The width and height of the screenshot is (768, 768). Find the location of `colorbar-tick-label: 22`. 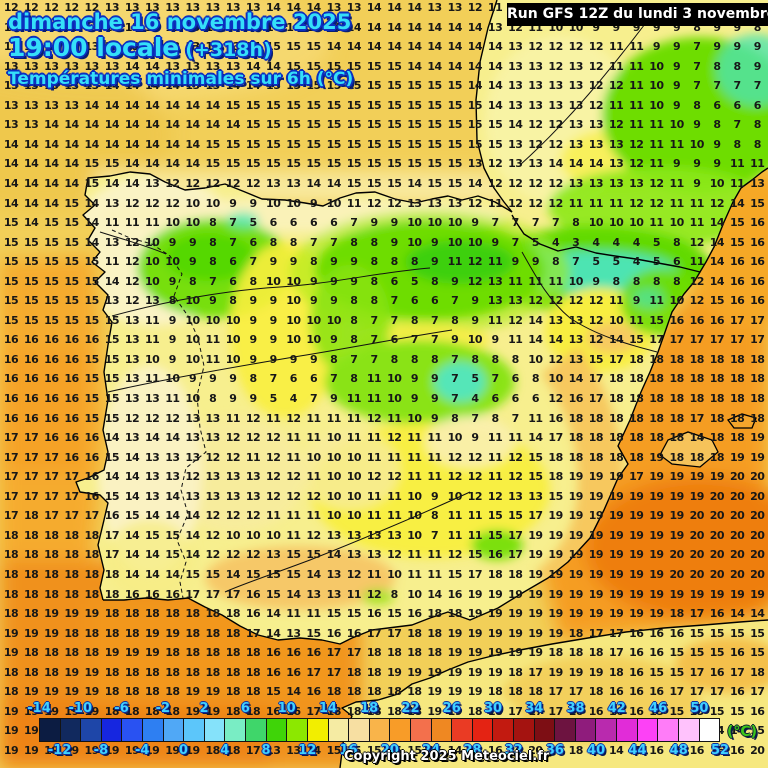

colorbar-tick-label: 22 is located at coordinates (410, 708).